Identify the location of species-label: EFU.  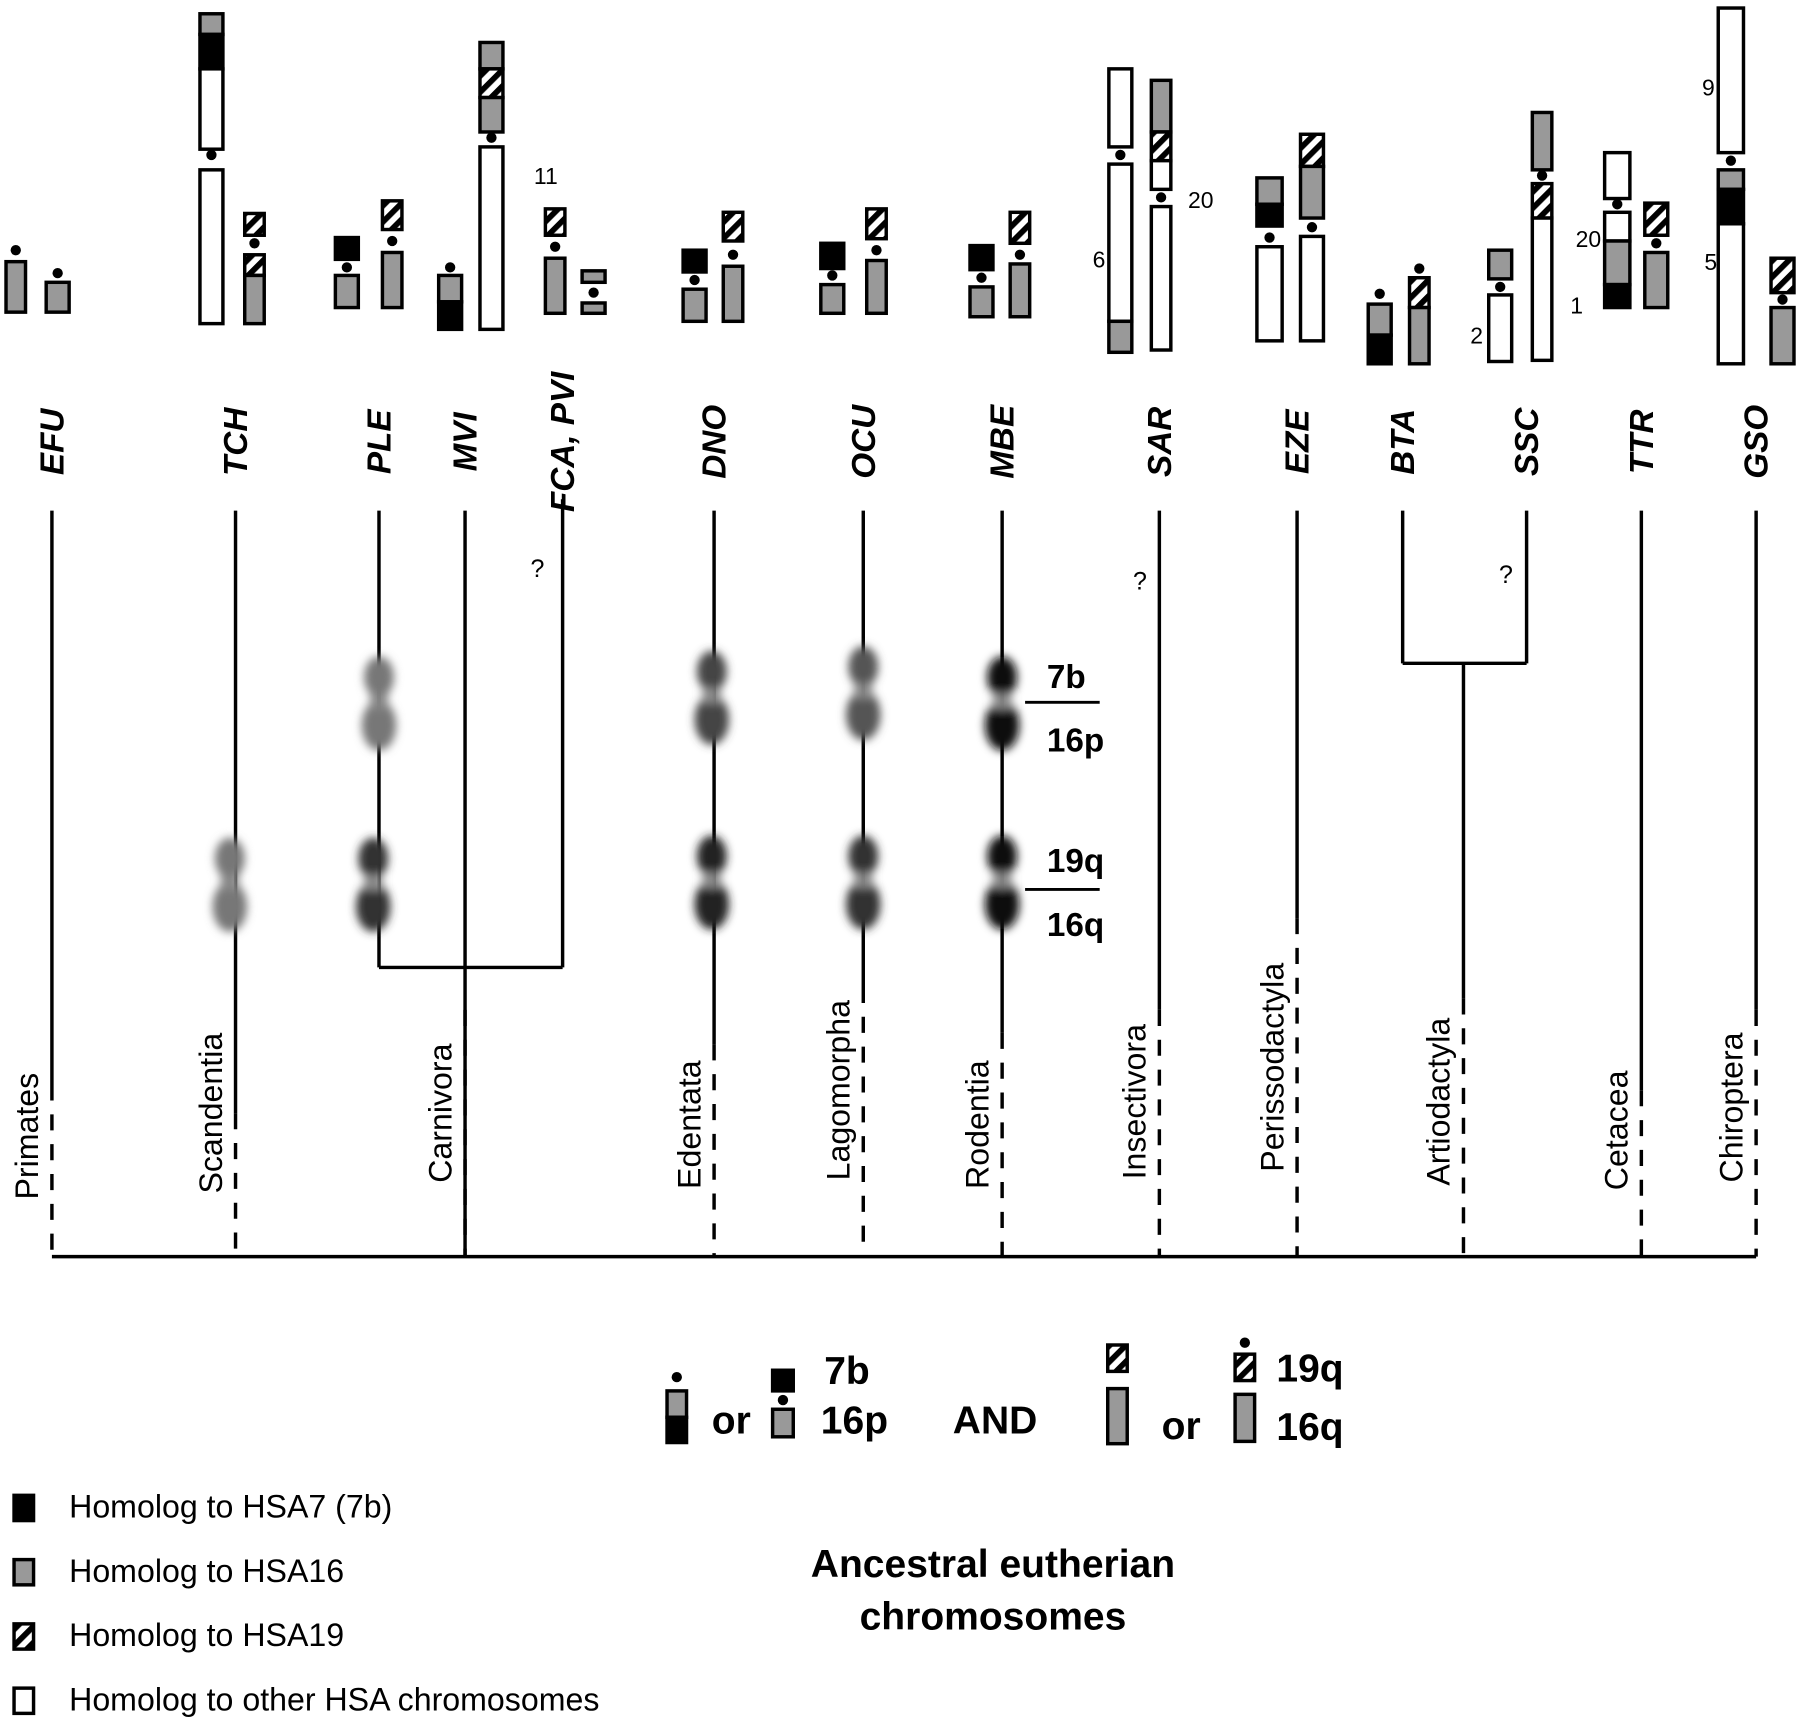
(52, 442).